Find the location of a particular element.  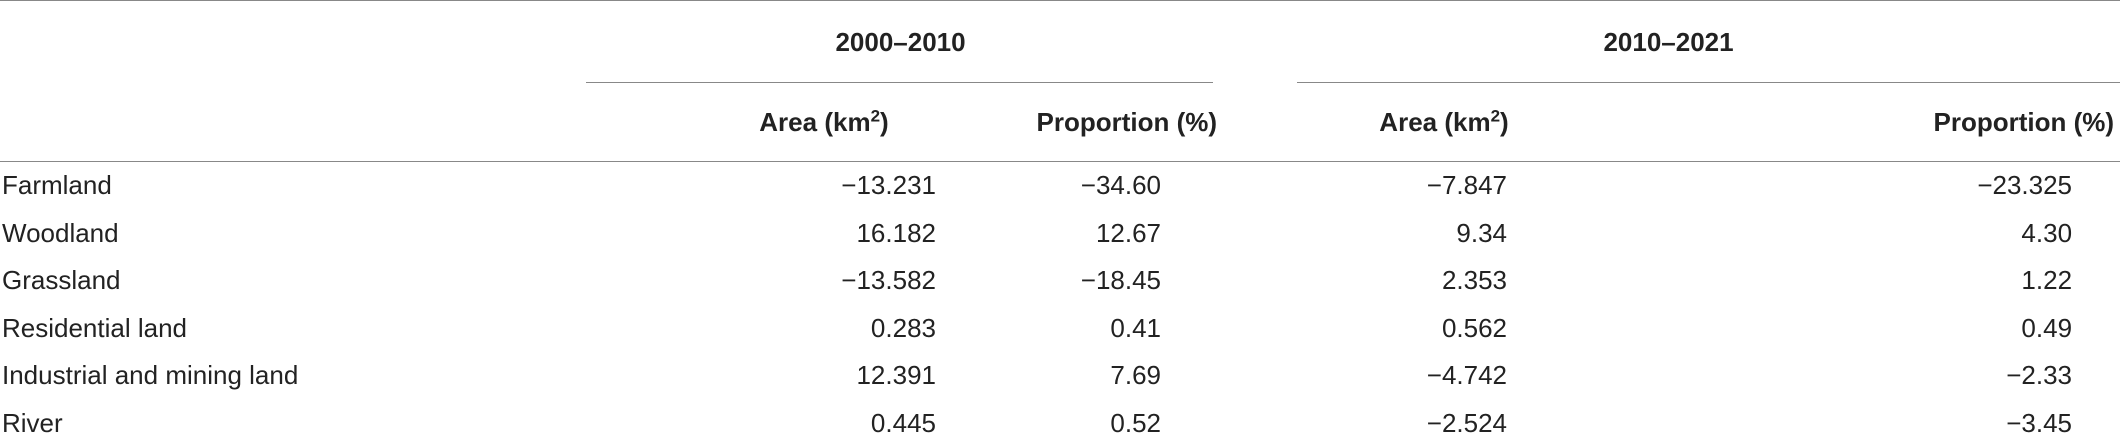

table-row: River 0.445 0.52 −2.524 −3.45 is located at coordinates (1060, 423).